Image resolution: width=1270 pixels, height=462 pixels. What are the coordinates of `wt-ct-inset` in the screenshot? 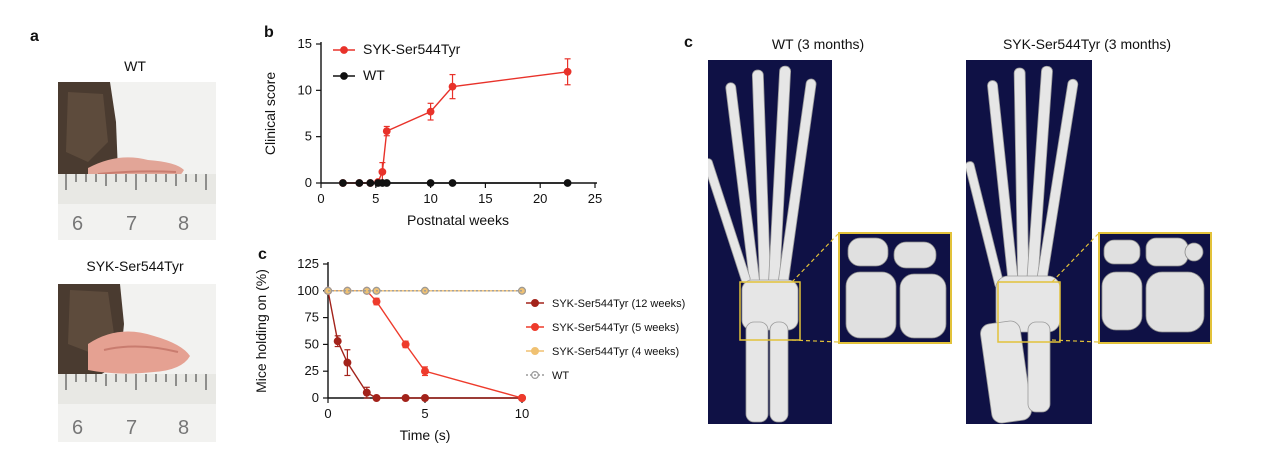 It's located at (895, 288).